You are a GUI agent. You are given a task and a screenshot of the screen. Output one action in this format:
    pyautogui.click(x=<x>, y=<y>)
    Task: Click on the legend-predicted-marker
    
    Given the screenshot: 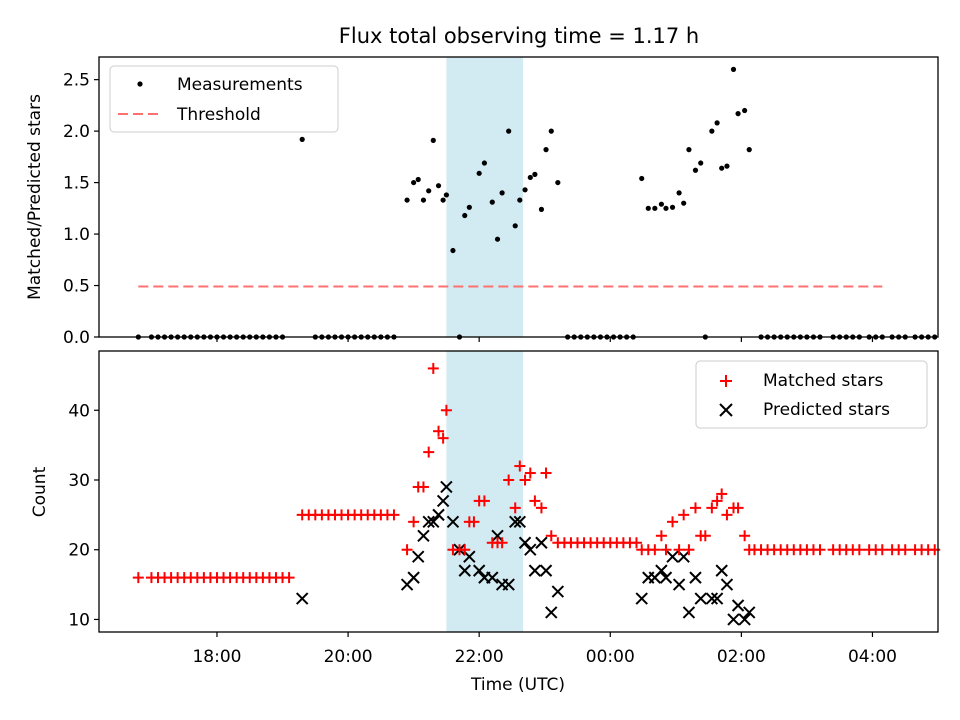 What is the action you would take?
    pyautogui.click(x=726, y=410)
    